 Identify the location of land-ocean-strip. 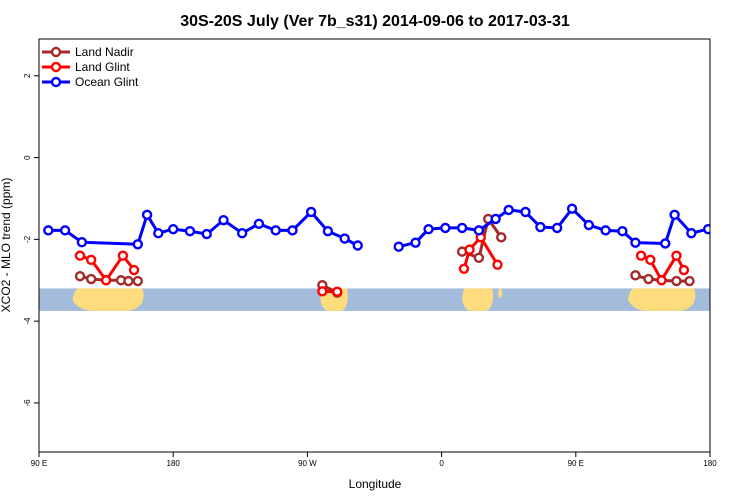
(374, 299).